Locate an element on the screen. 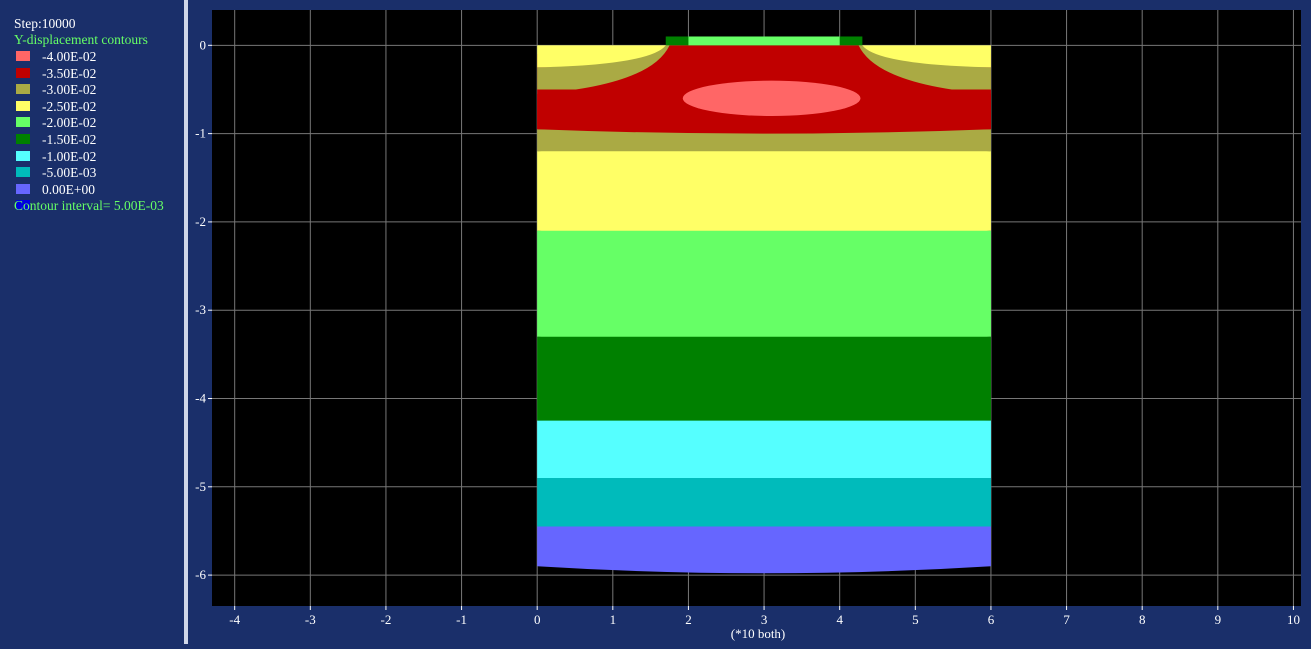 Image resolution: width=1311 pixels, height=649 pixels. x-tick-label: -2 is located at coordinates (386, 619).